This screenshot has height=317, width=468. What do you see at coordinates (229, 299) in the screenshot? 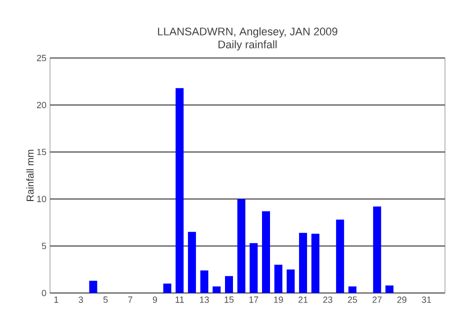
I see `x-tick-label: 15` at bounding box center [229, 299].